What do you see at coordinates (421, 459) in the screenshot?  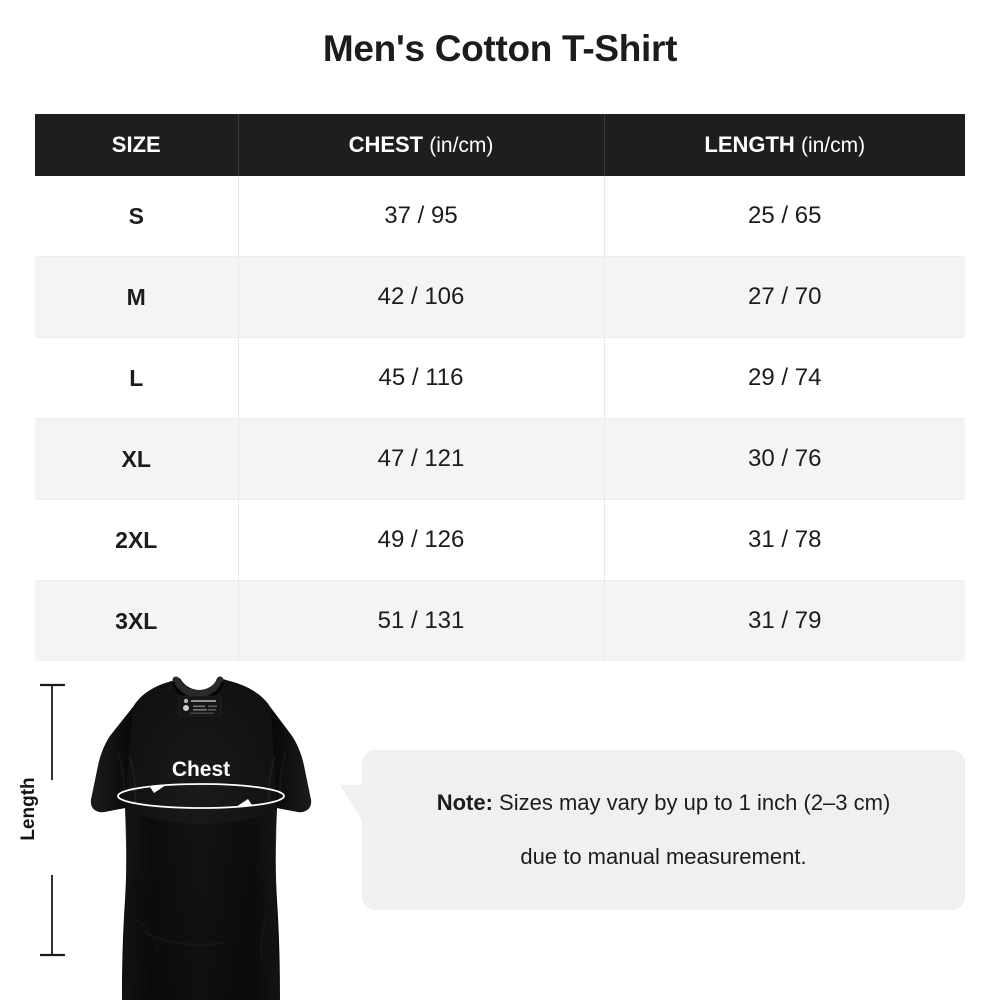 I see `cell-chest: 47 / 121` at bounding box center [421, 459].